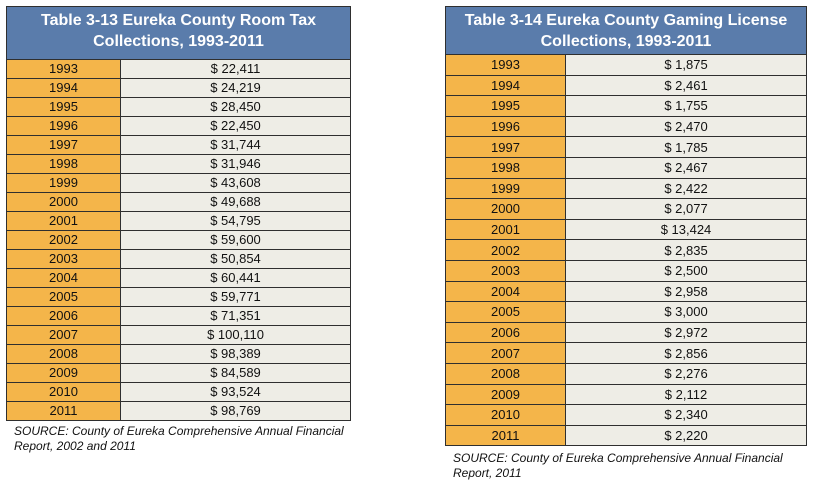 This screenshot has height=484, width=816. I want to click on table-row: 2002 $ 2,835, so click(626, 250).